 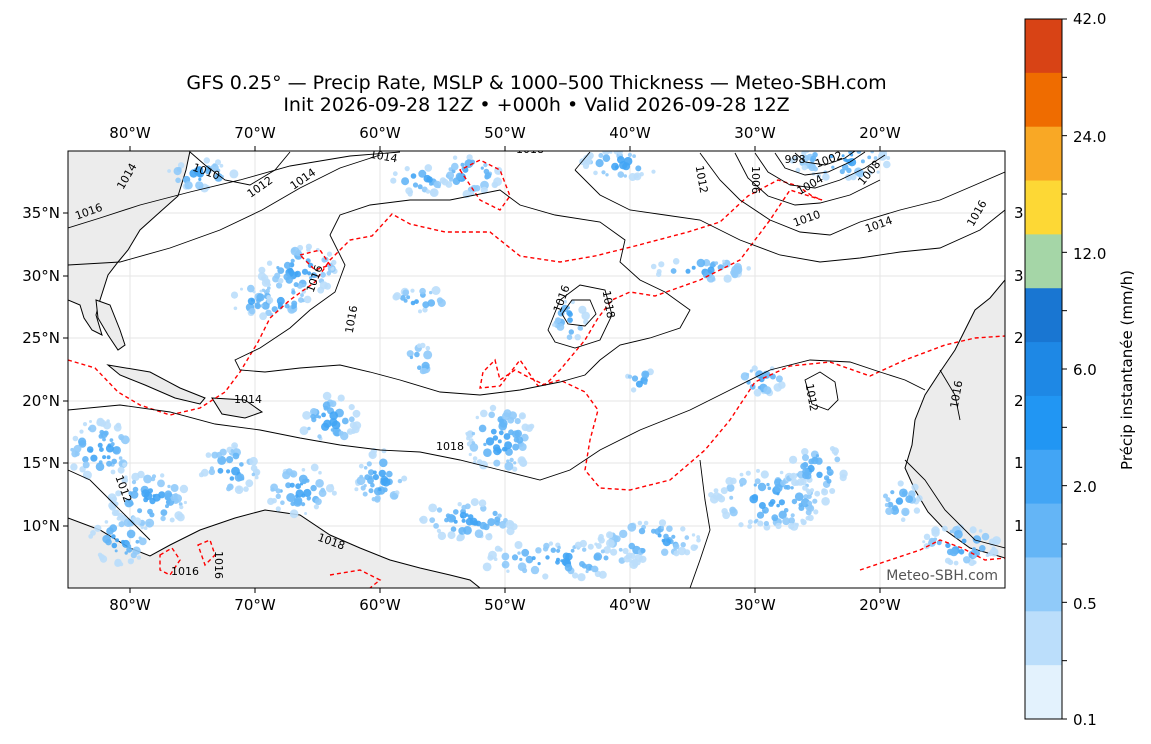 What do you see at coordinates (1046, 369) in the screenshot?
I see `colorbar` at bounding box center [1046, 369].